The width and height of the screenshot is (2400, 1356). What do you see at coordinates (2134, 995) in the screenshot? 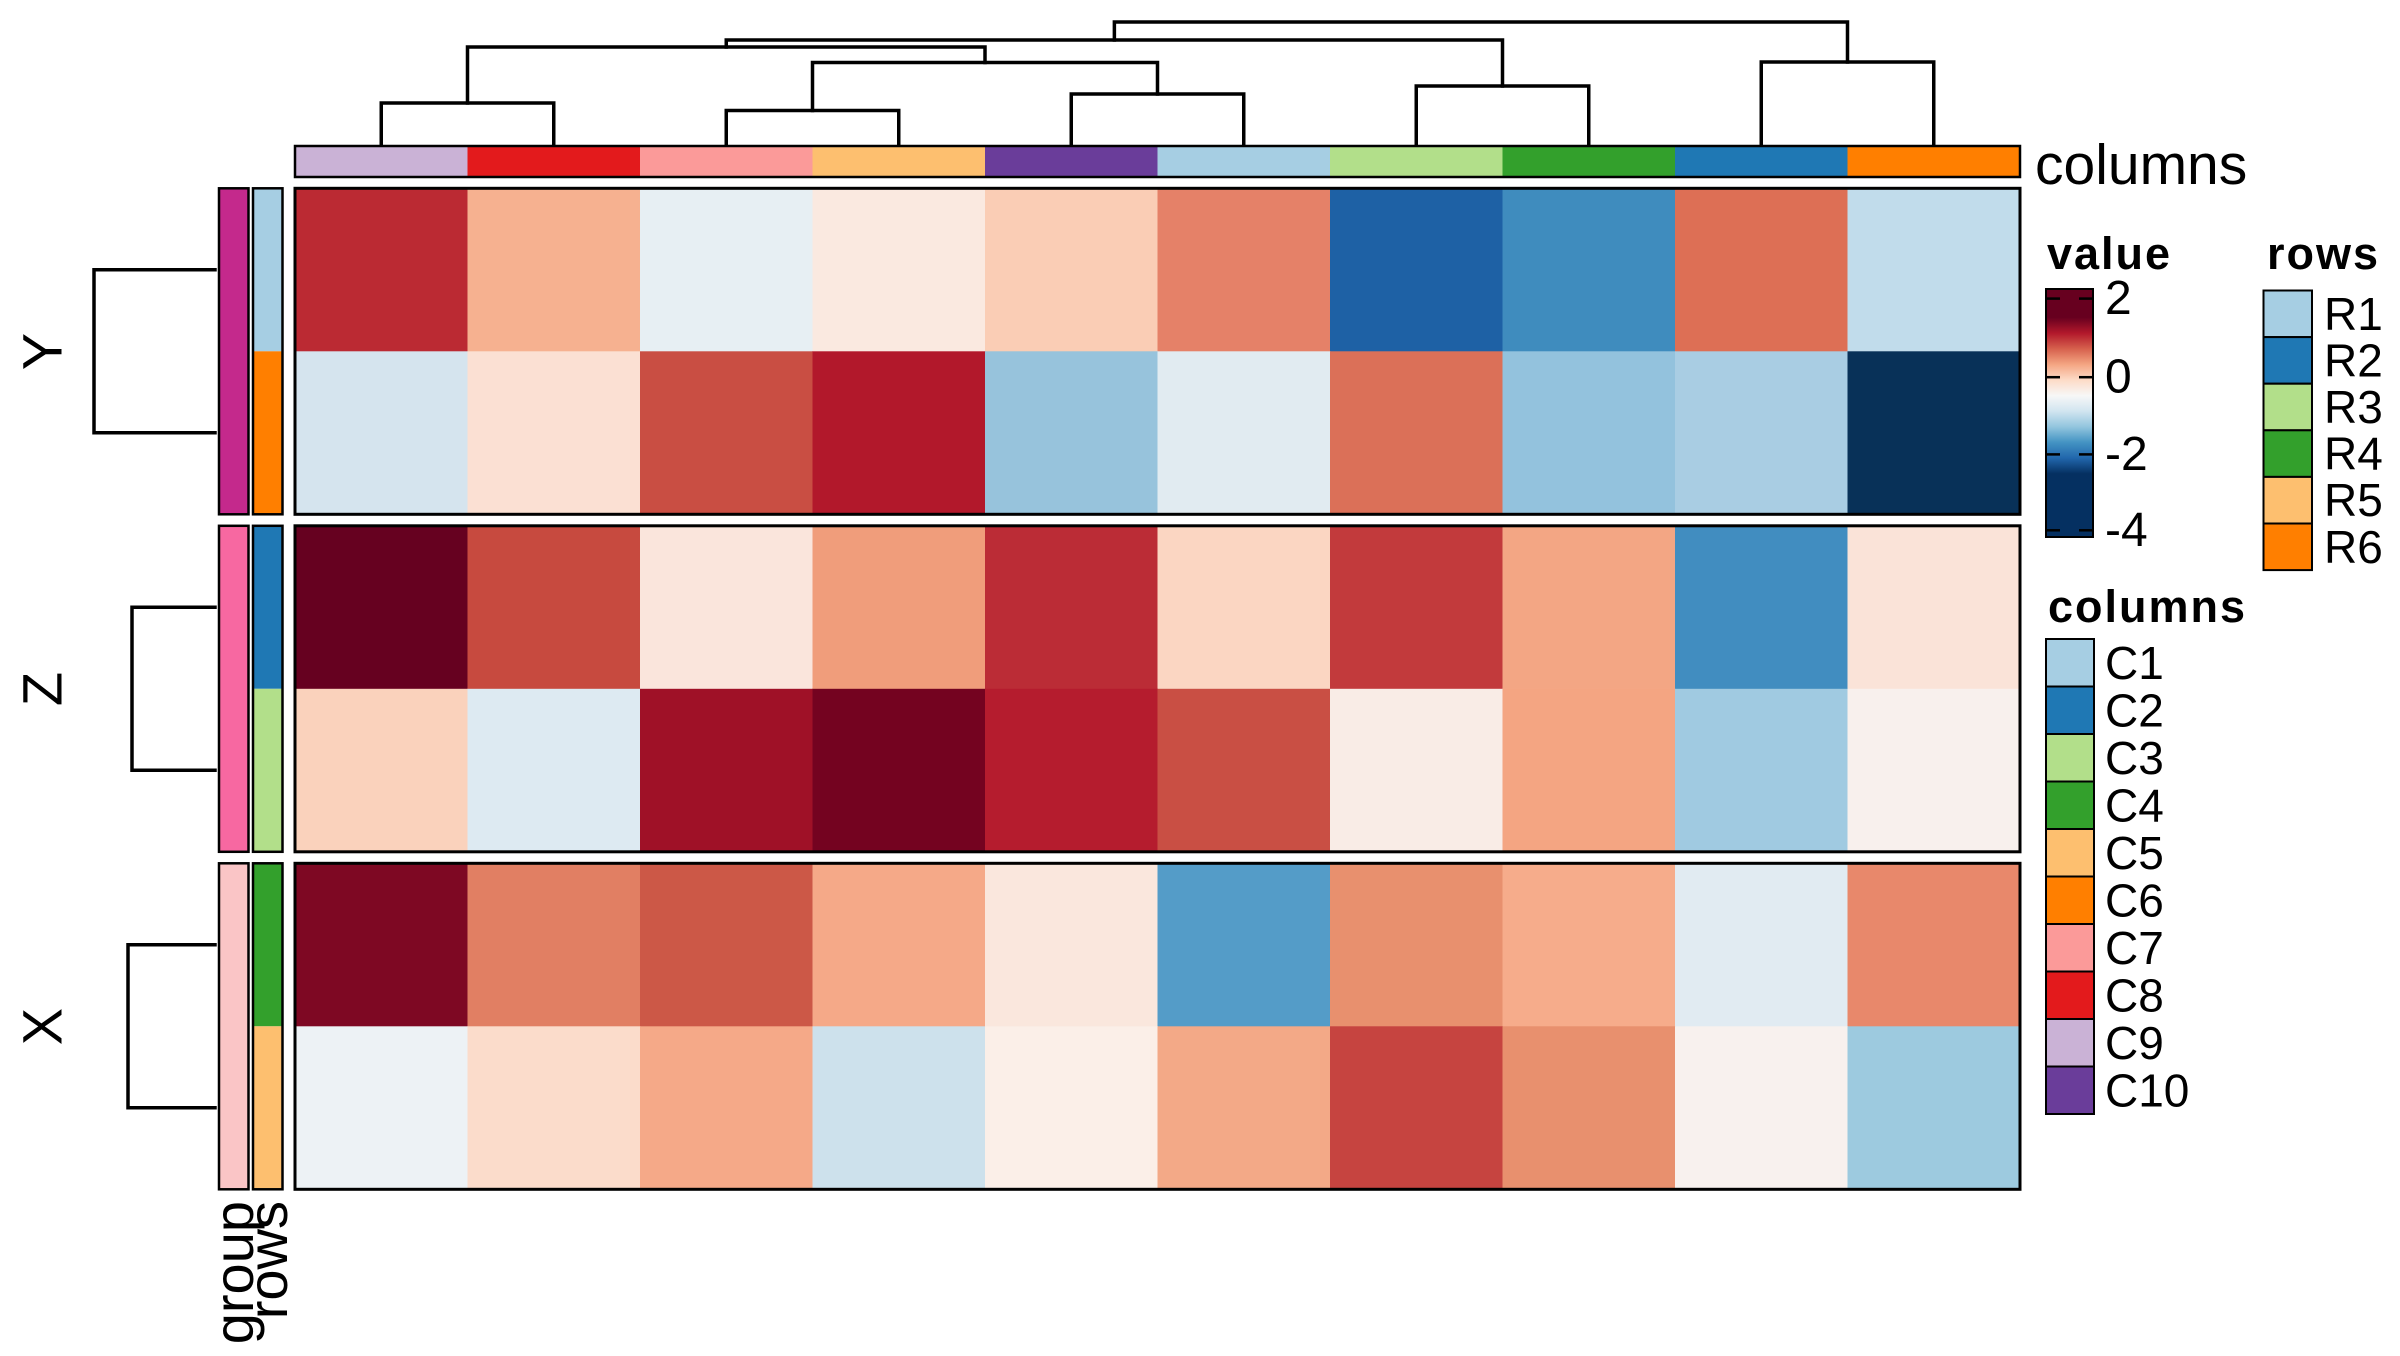
I see `svg-text: C8` at bounding box center [2134, 995].